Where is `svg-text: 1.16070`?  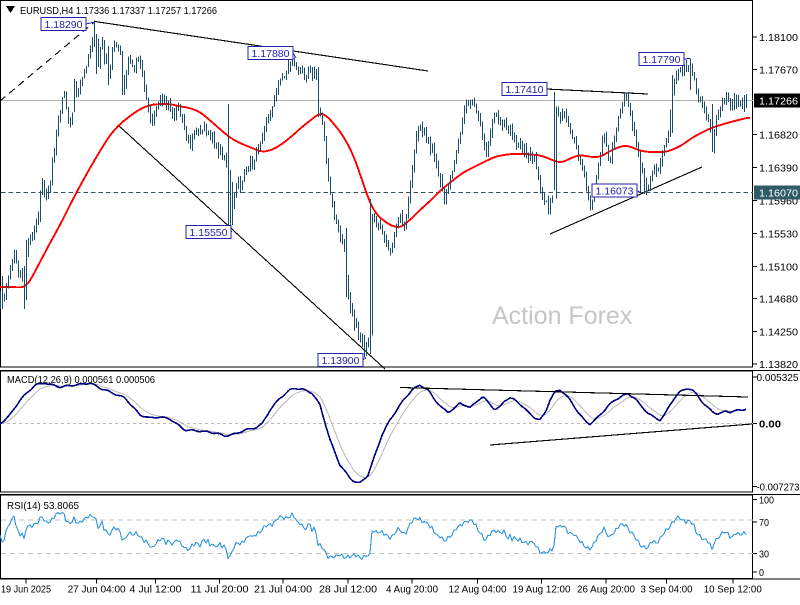
svg-text: 1.16070 is located at coordinates (778, 194).